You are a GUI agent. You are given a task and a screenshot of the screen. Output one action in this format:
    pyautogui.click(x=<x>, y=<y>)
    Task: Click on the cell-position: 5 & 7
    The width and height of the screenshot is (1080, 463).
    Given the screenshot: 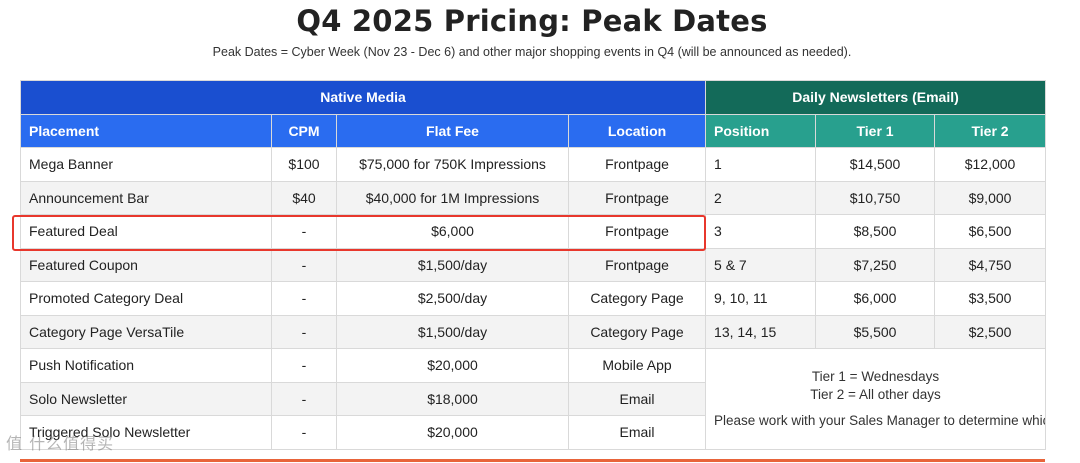 What is the action you would take?
    pyautogui.click(x=761, y=264)
    